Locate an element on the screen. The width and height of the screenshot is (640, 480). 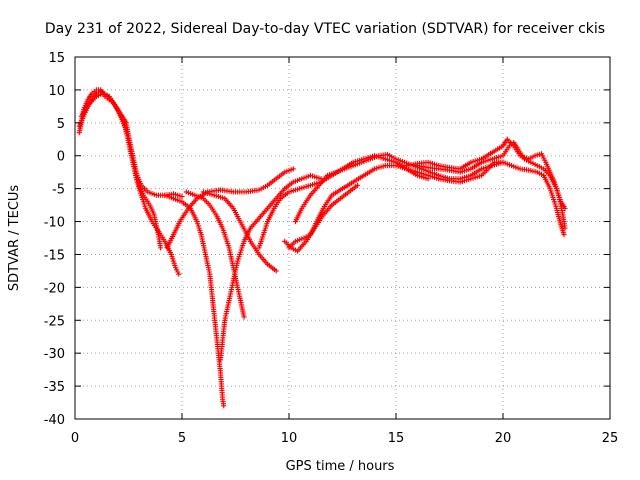
y-tick-label: -40 is located at coordinates (54, 420).